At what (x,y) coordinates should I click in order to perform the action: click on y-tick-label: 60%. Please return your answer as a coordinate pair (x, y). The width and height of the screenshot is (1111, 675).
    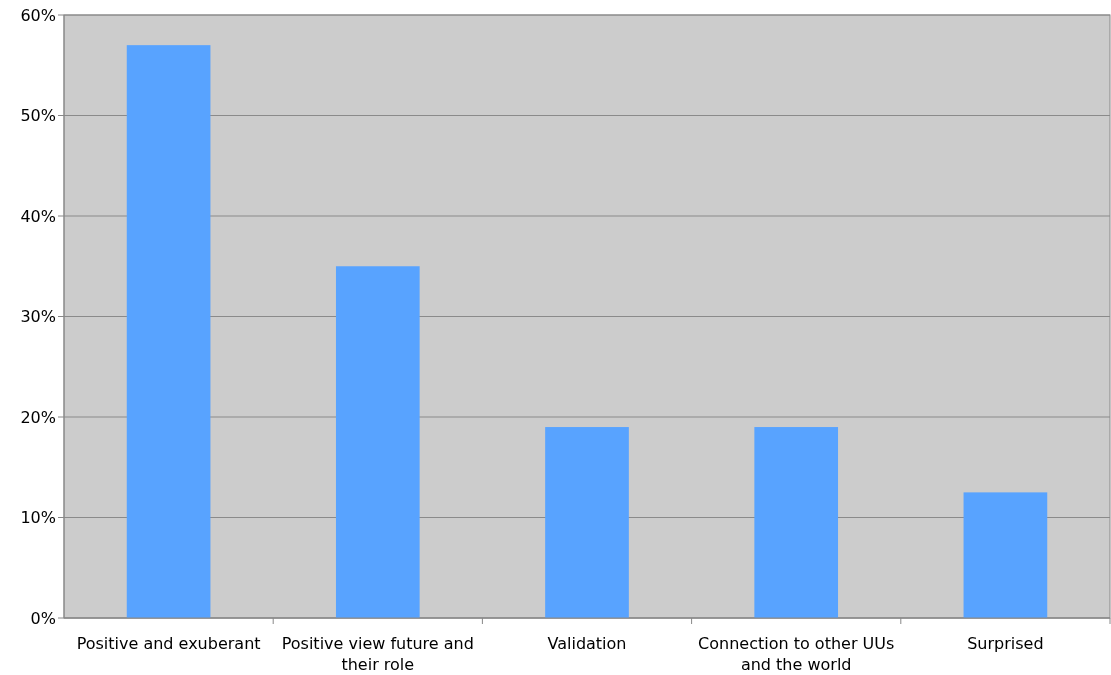
    Looking at the image, I should click on (38, 15).